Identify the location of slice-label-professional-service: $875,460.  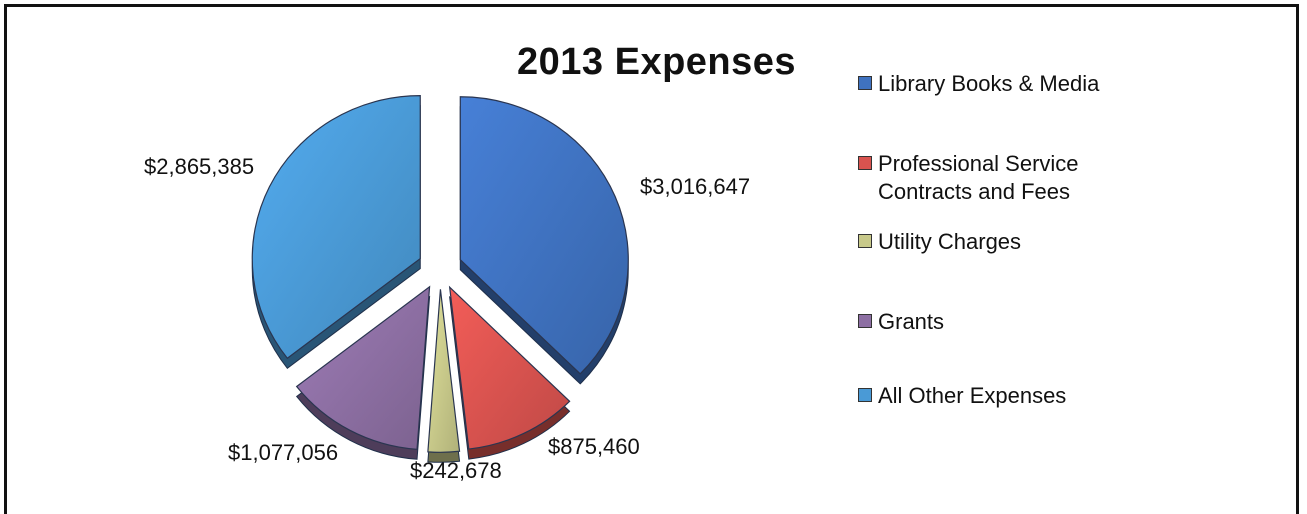
(594, 446).